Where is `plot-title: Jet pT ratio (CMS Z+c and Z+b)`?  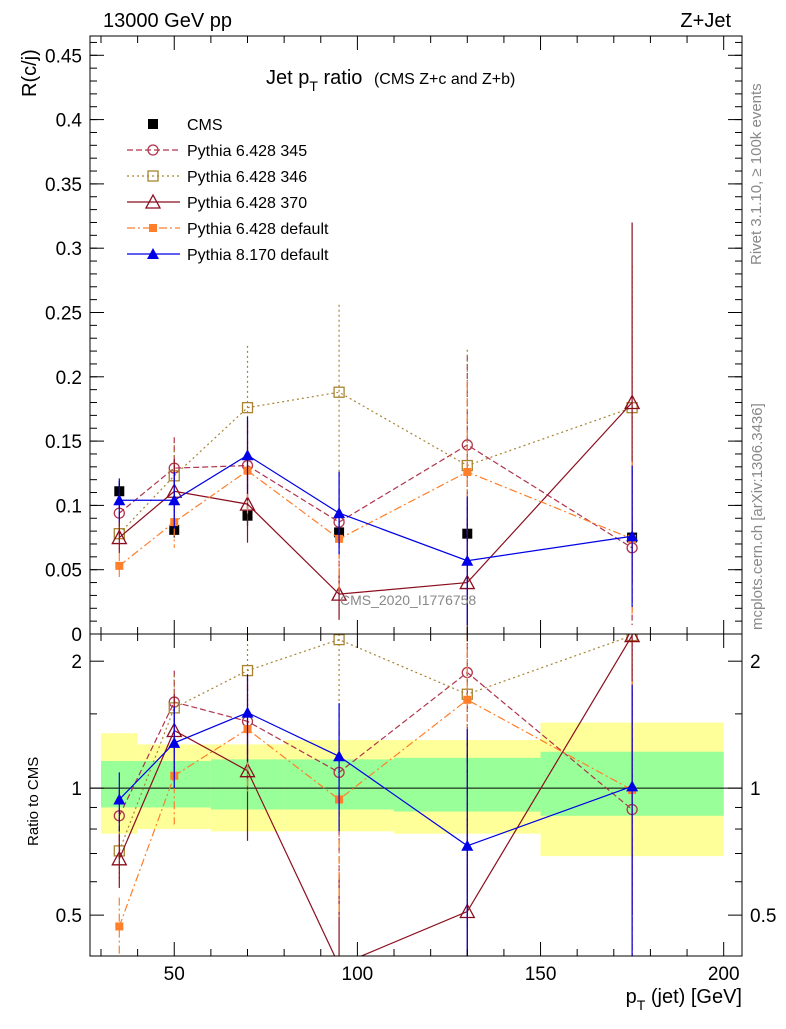 plot-title: Jet pT ratio (CMS Z+c and Z+b) is located at coordinates (390, 80).